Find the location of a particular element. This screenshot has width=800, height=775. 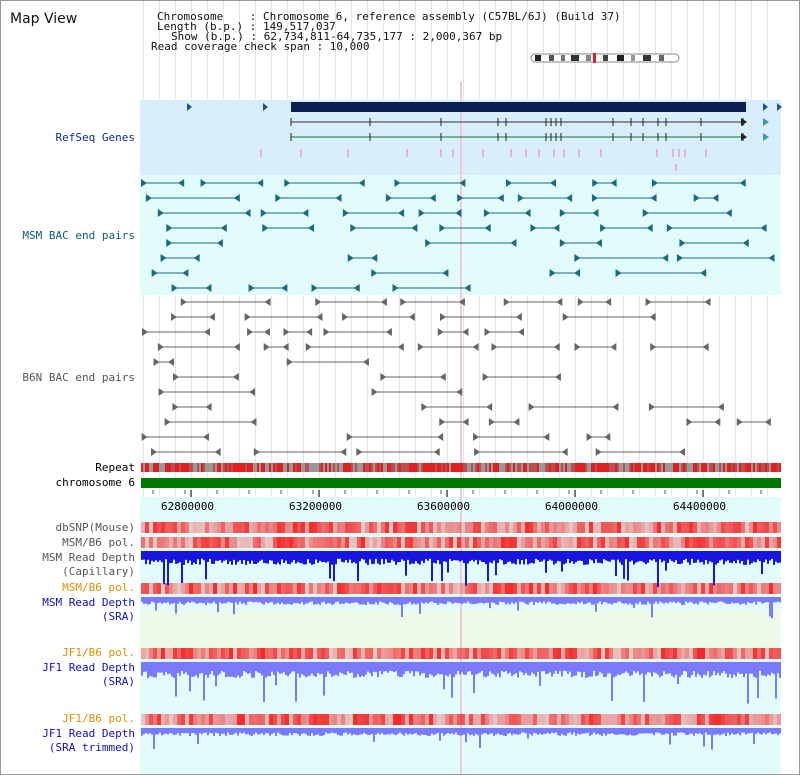

track-label-msm-depth-cap: MSM Read Depth is located at coordinates (88, 557).